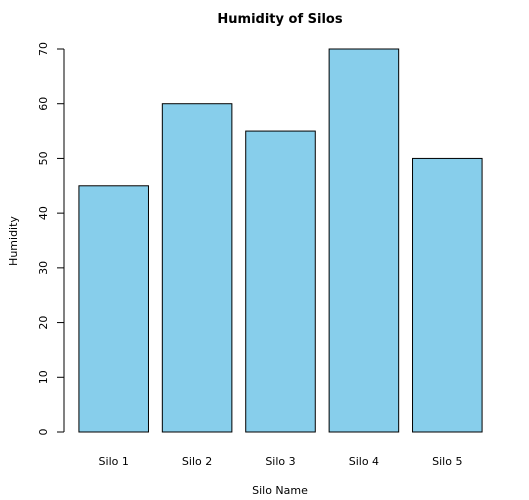  What do you see at coordinates (43, 104) in the screenshot?
I see `y-tick-label: 60` at bounding box center [43, 104].